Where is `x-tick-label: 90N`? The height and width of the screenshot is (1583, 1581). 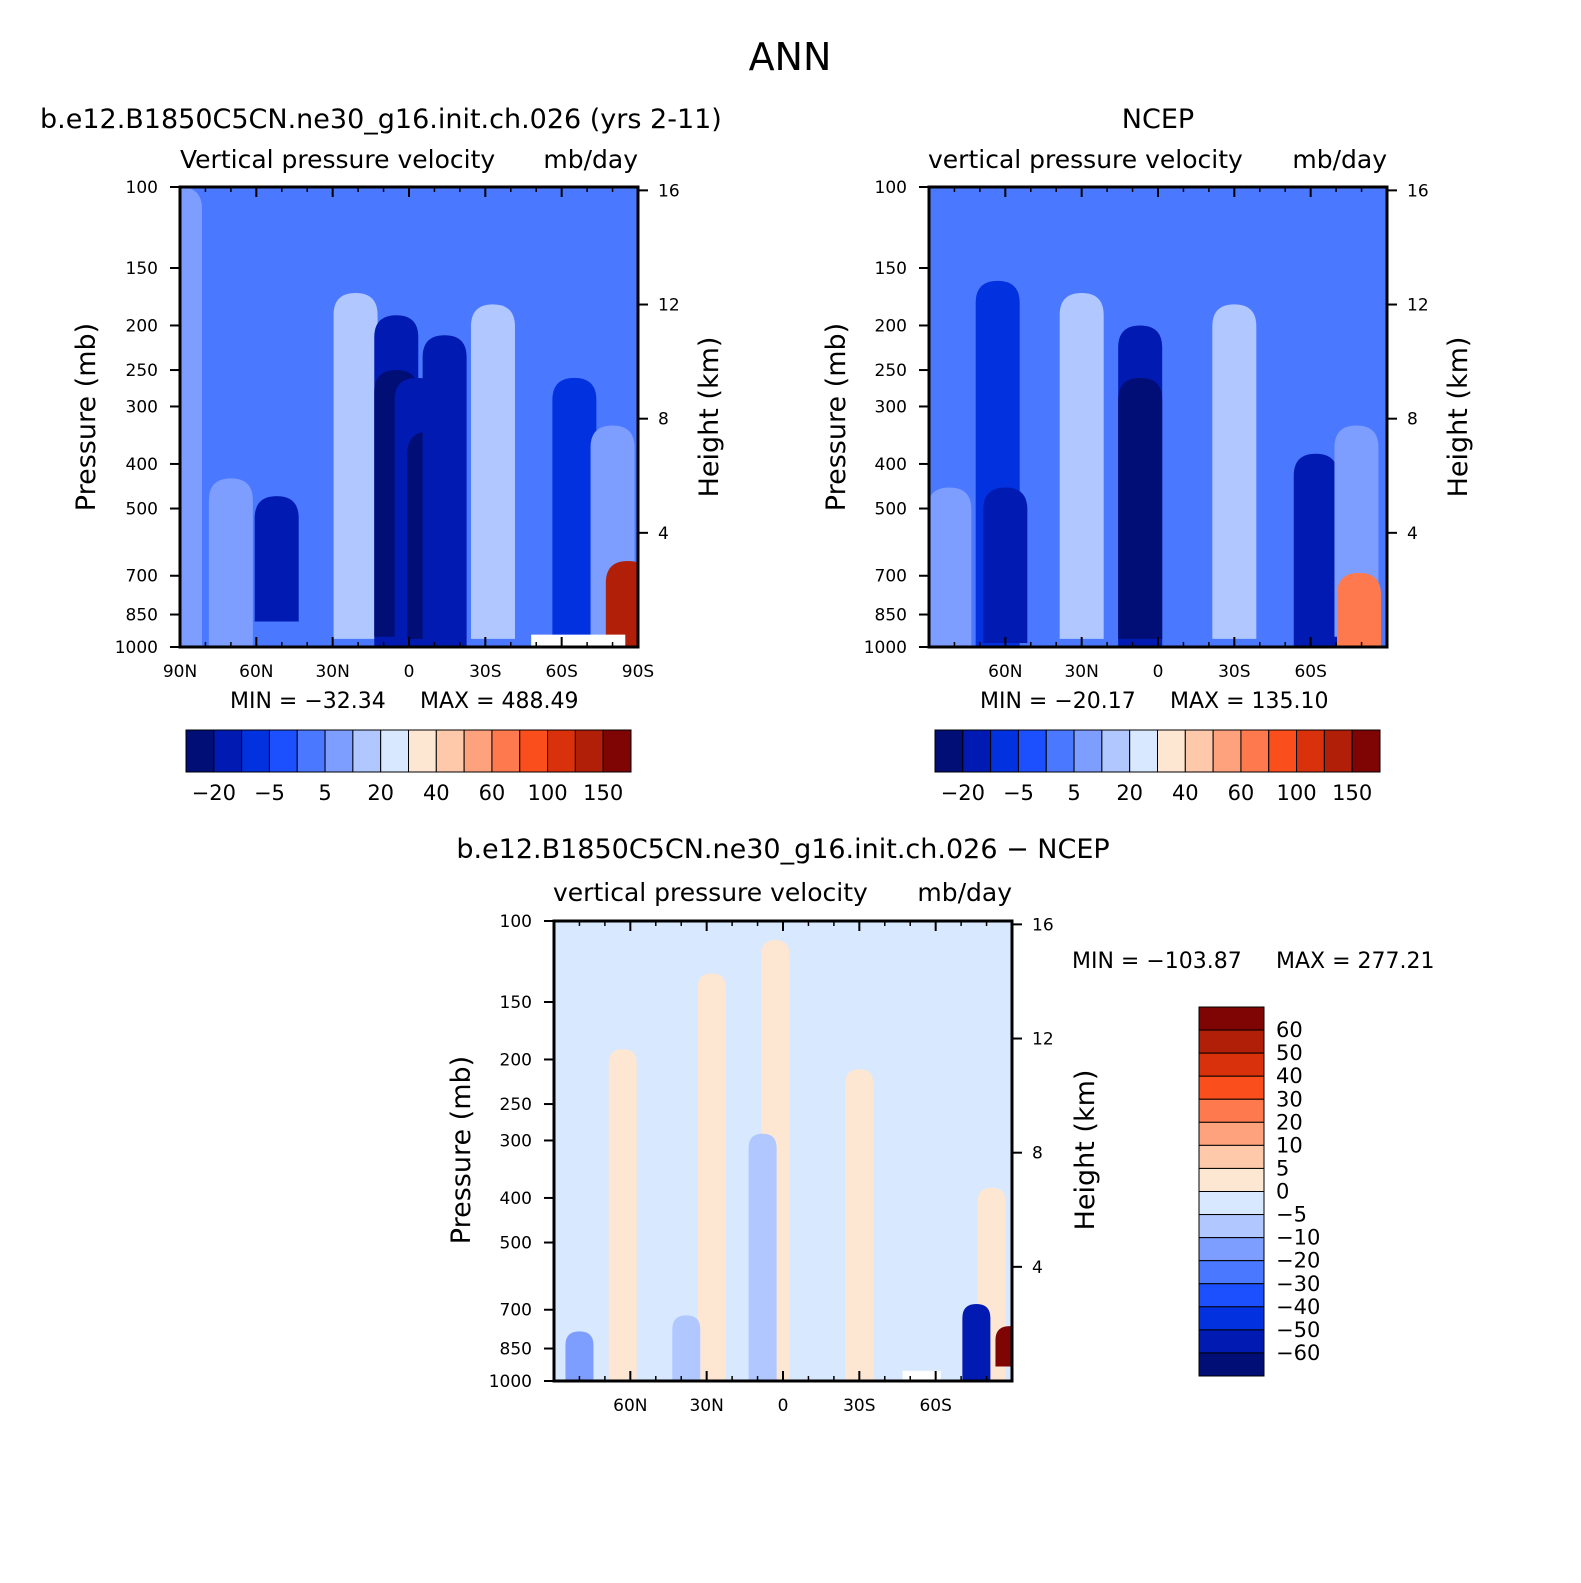 x-tick-label: 90N is located at coordinates (180, 672).